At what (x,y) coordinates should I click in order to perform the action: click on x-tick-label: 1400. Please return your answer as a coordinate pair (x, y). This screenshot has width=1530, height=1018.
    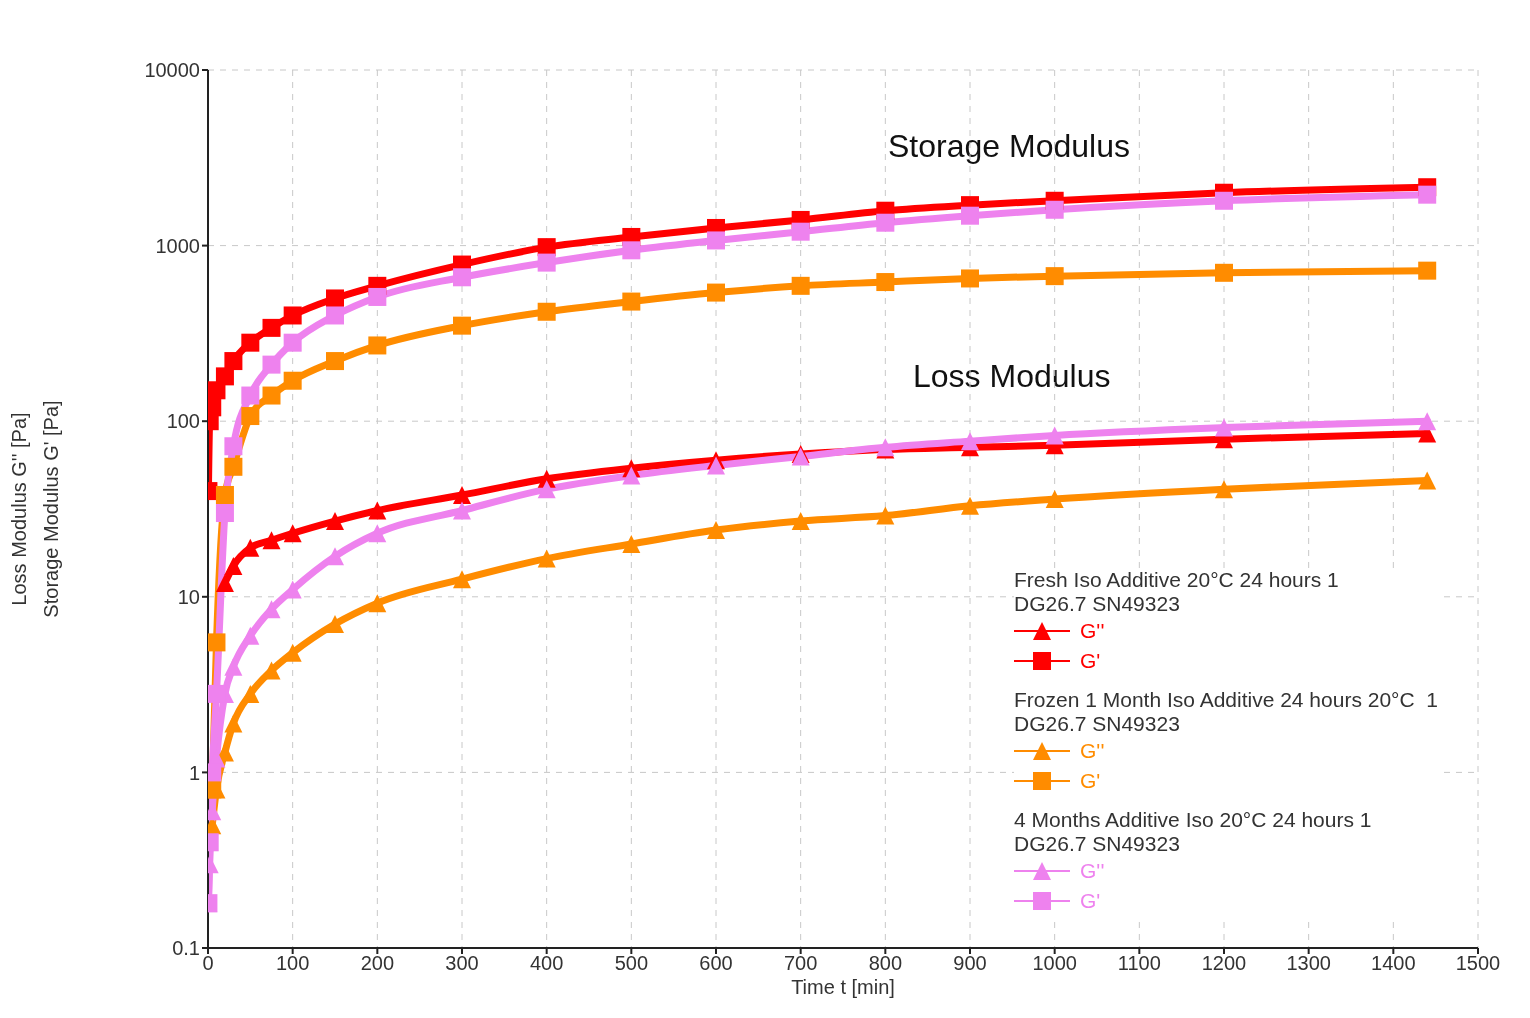
    Looking at the image, I should click on (1393, 963).